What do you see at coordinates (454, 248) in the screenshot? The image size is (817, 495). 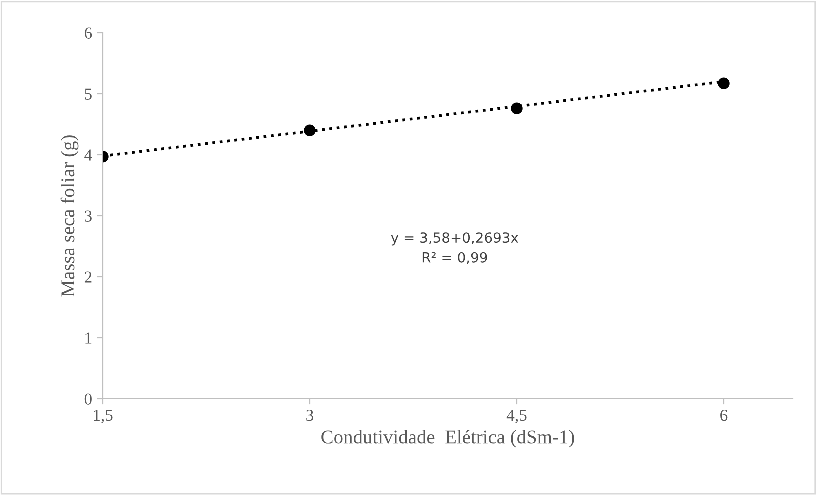 I see `annotation: y = 3,58+0,2693x R² = 0,99` at bounding box center [454, 248].